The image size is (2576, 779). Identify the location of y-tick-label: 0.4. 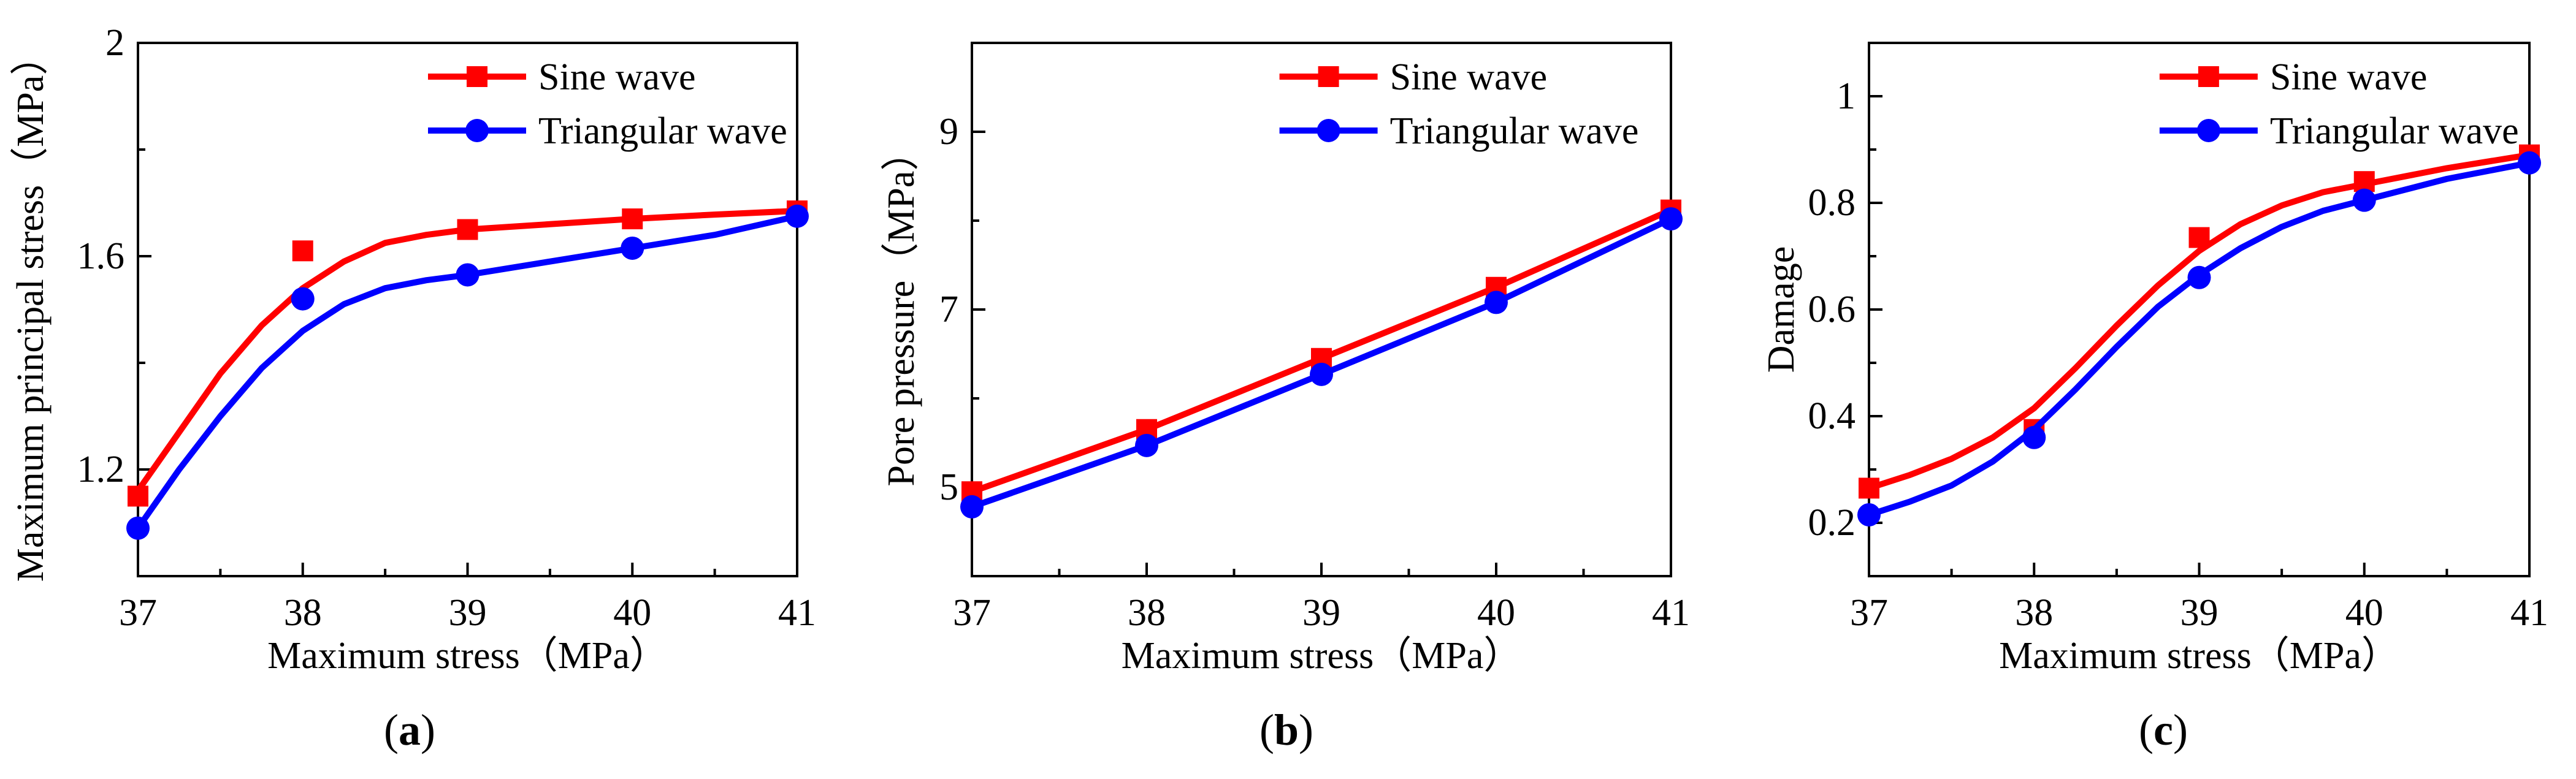
(1832, 416).